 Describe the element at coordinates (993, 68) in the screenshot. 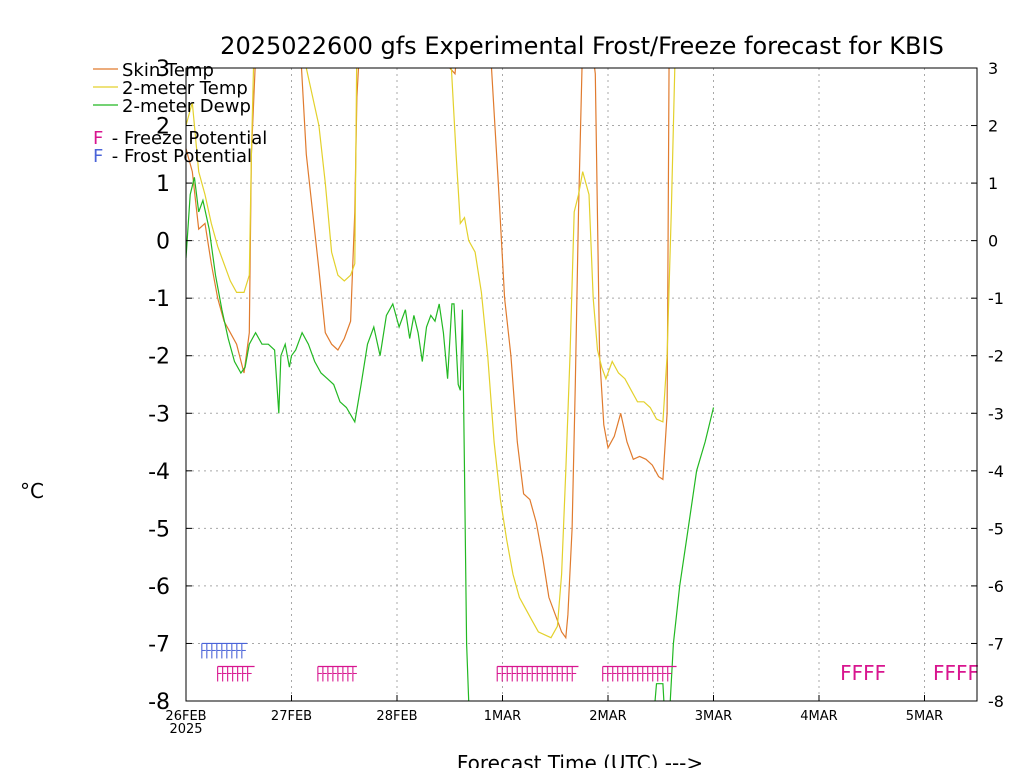

I see `y-tick-label-right: 3` at that location.